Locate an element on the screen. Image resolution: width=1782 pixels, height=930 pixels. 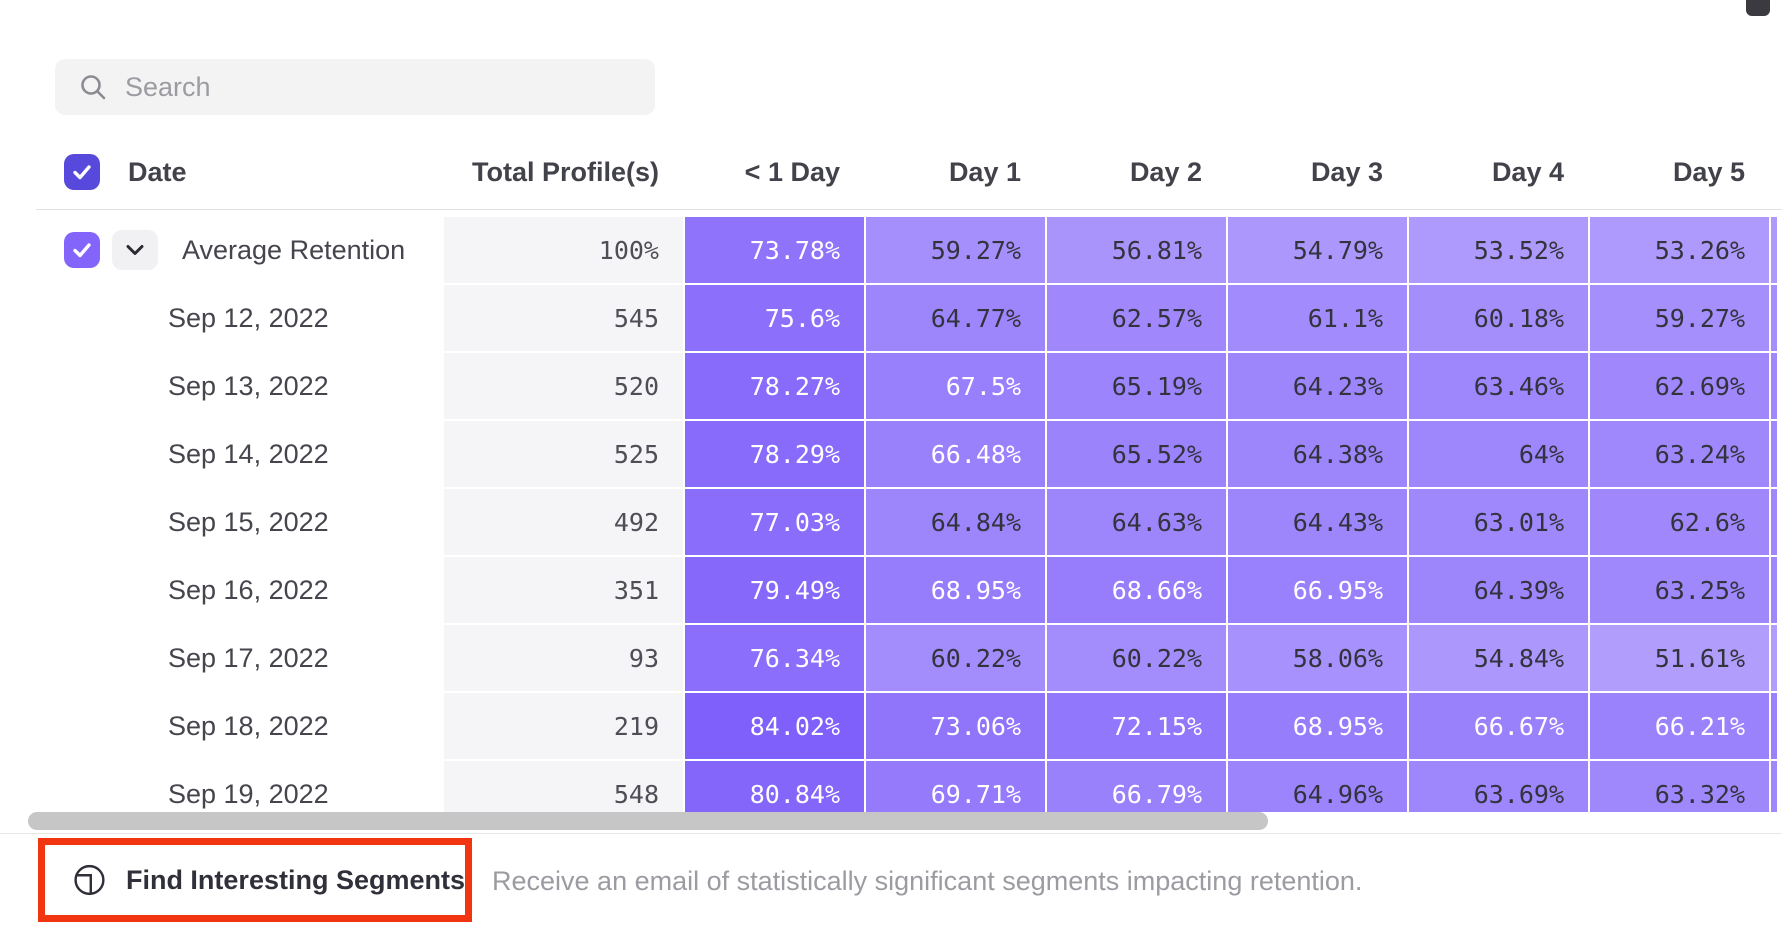
retention-cell: 76.34% is located at coordinates (774, 658).